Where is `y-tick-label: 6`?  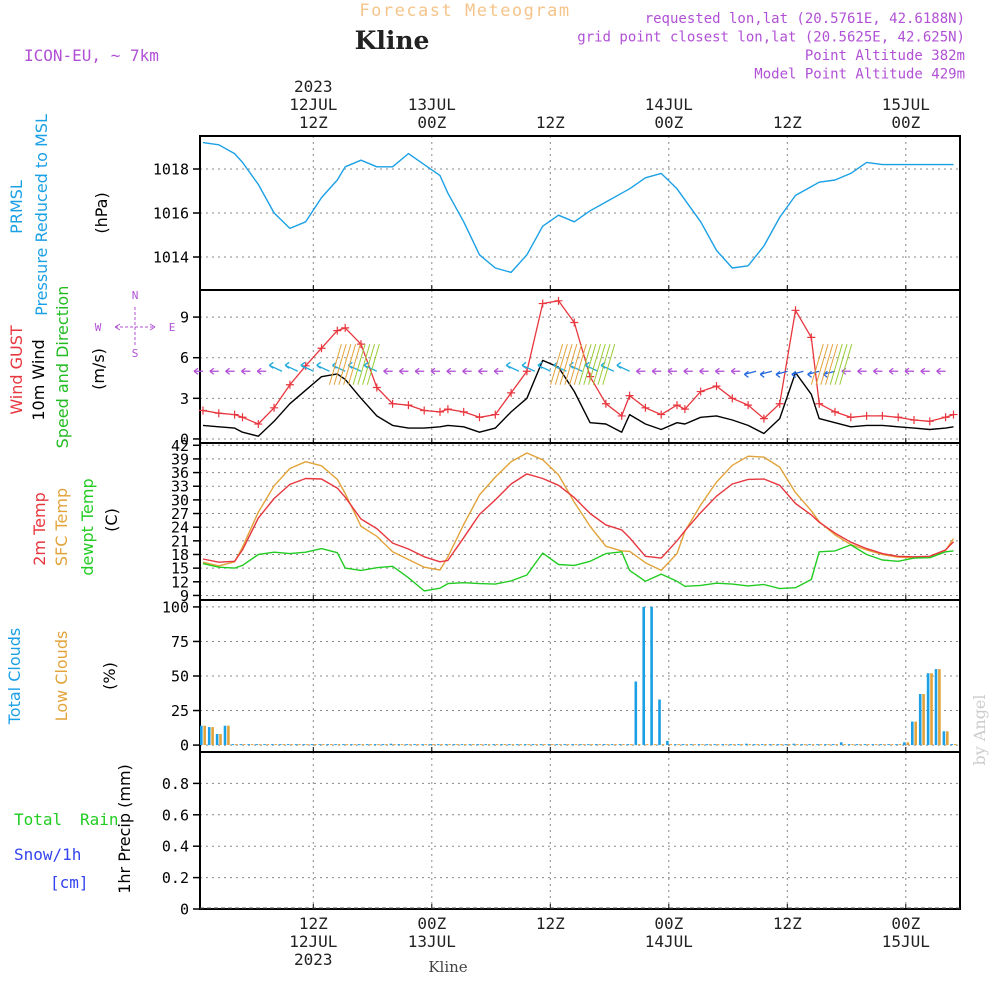 y-tick-label: 6 is located at coordinates (184, 358).